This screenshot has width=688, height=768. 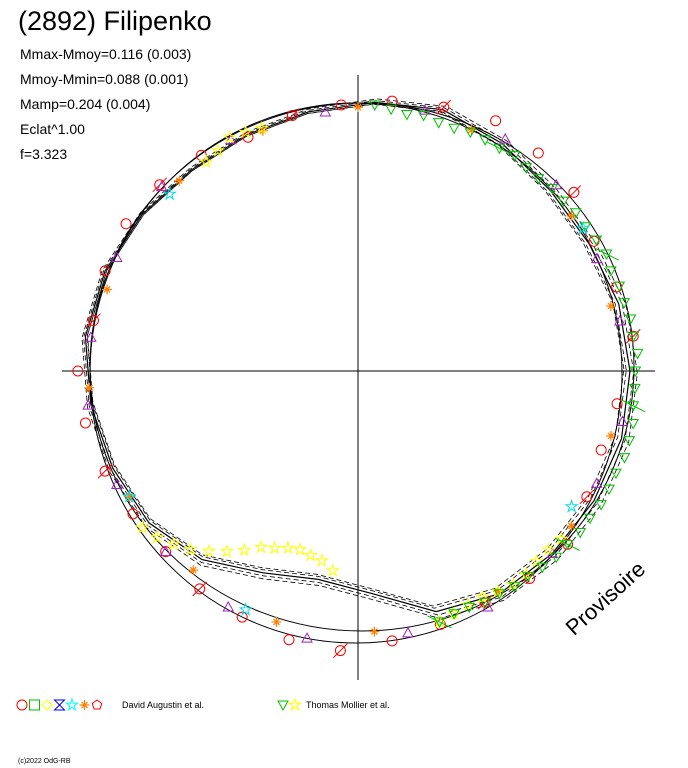 I want to click on legend-marks, so click(x=159, y=704).